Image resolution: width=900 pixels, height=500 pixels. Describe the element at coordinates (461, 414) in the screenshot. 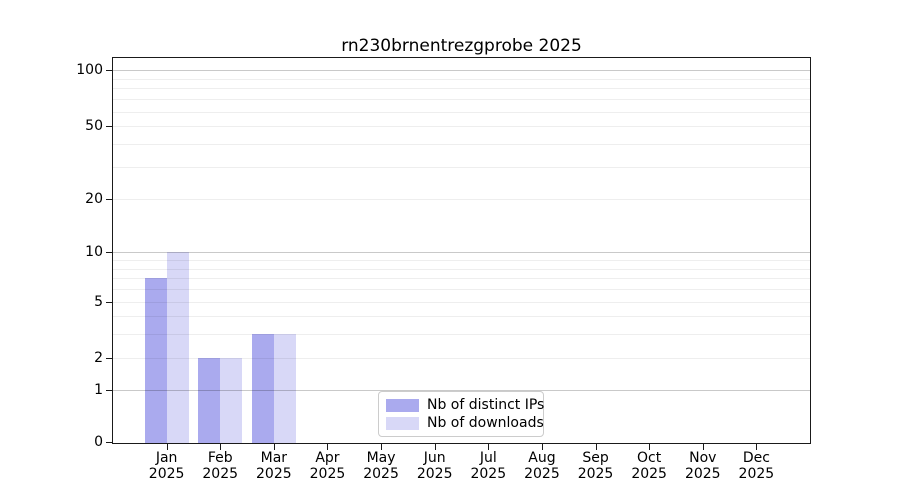

I see `legend: Nb of distinct IPs Nb of downloads` at that location.